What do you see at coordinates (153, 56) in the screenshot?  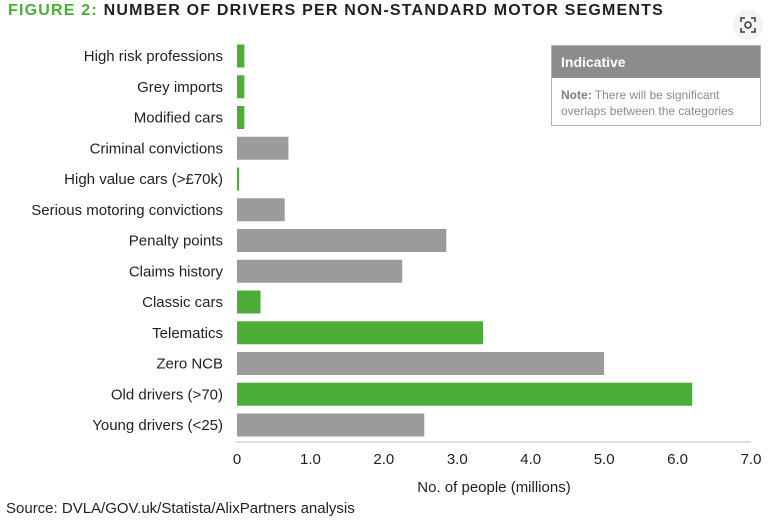 I see `category-label: High risk professions` at bounding box center [153, 56].